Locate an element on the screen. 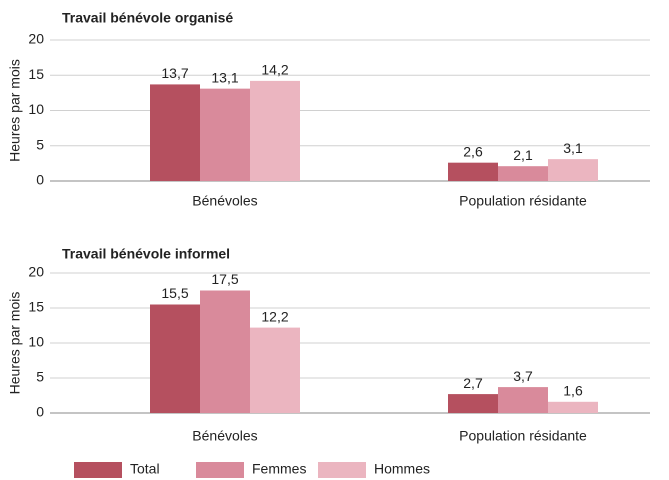  data-label: 13,1 is located at coordinates (224, 77).